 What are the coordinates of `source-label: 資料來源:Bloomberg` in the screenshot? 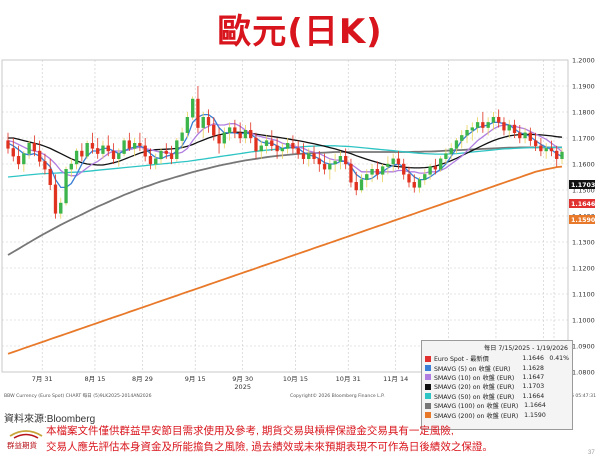 It's located at (50, 419).